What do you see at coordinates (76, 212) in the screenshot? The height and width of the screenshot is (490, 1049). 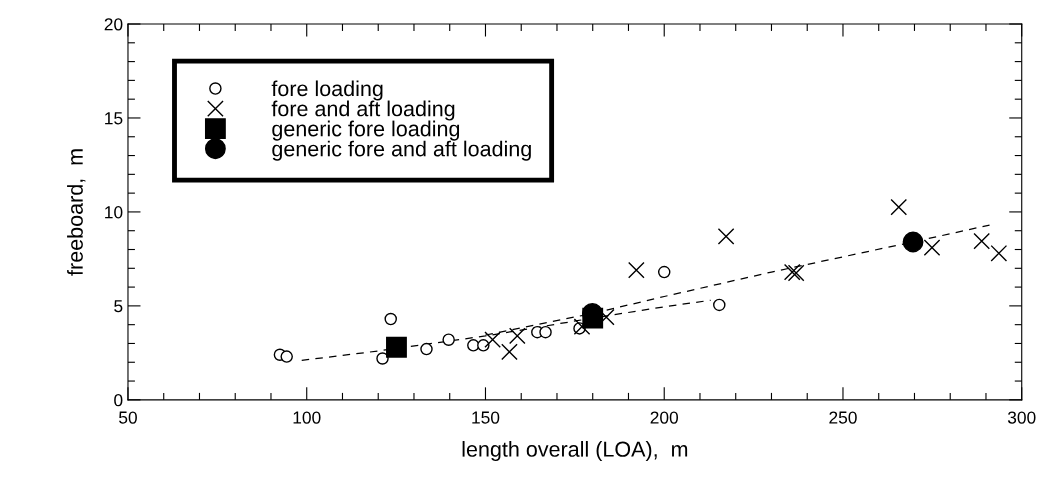 I see `y-axis-title: freeboard, m` at bounding box center [76, 212].